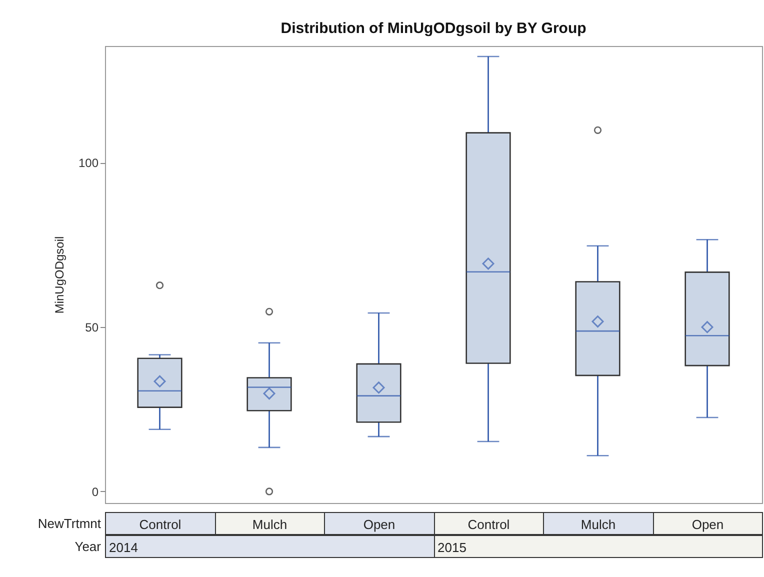 Image resolution: width=764 pixels, height=577 pixels. I want to click on text: 2015, so click(598, 546).